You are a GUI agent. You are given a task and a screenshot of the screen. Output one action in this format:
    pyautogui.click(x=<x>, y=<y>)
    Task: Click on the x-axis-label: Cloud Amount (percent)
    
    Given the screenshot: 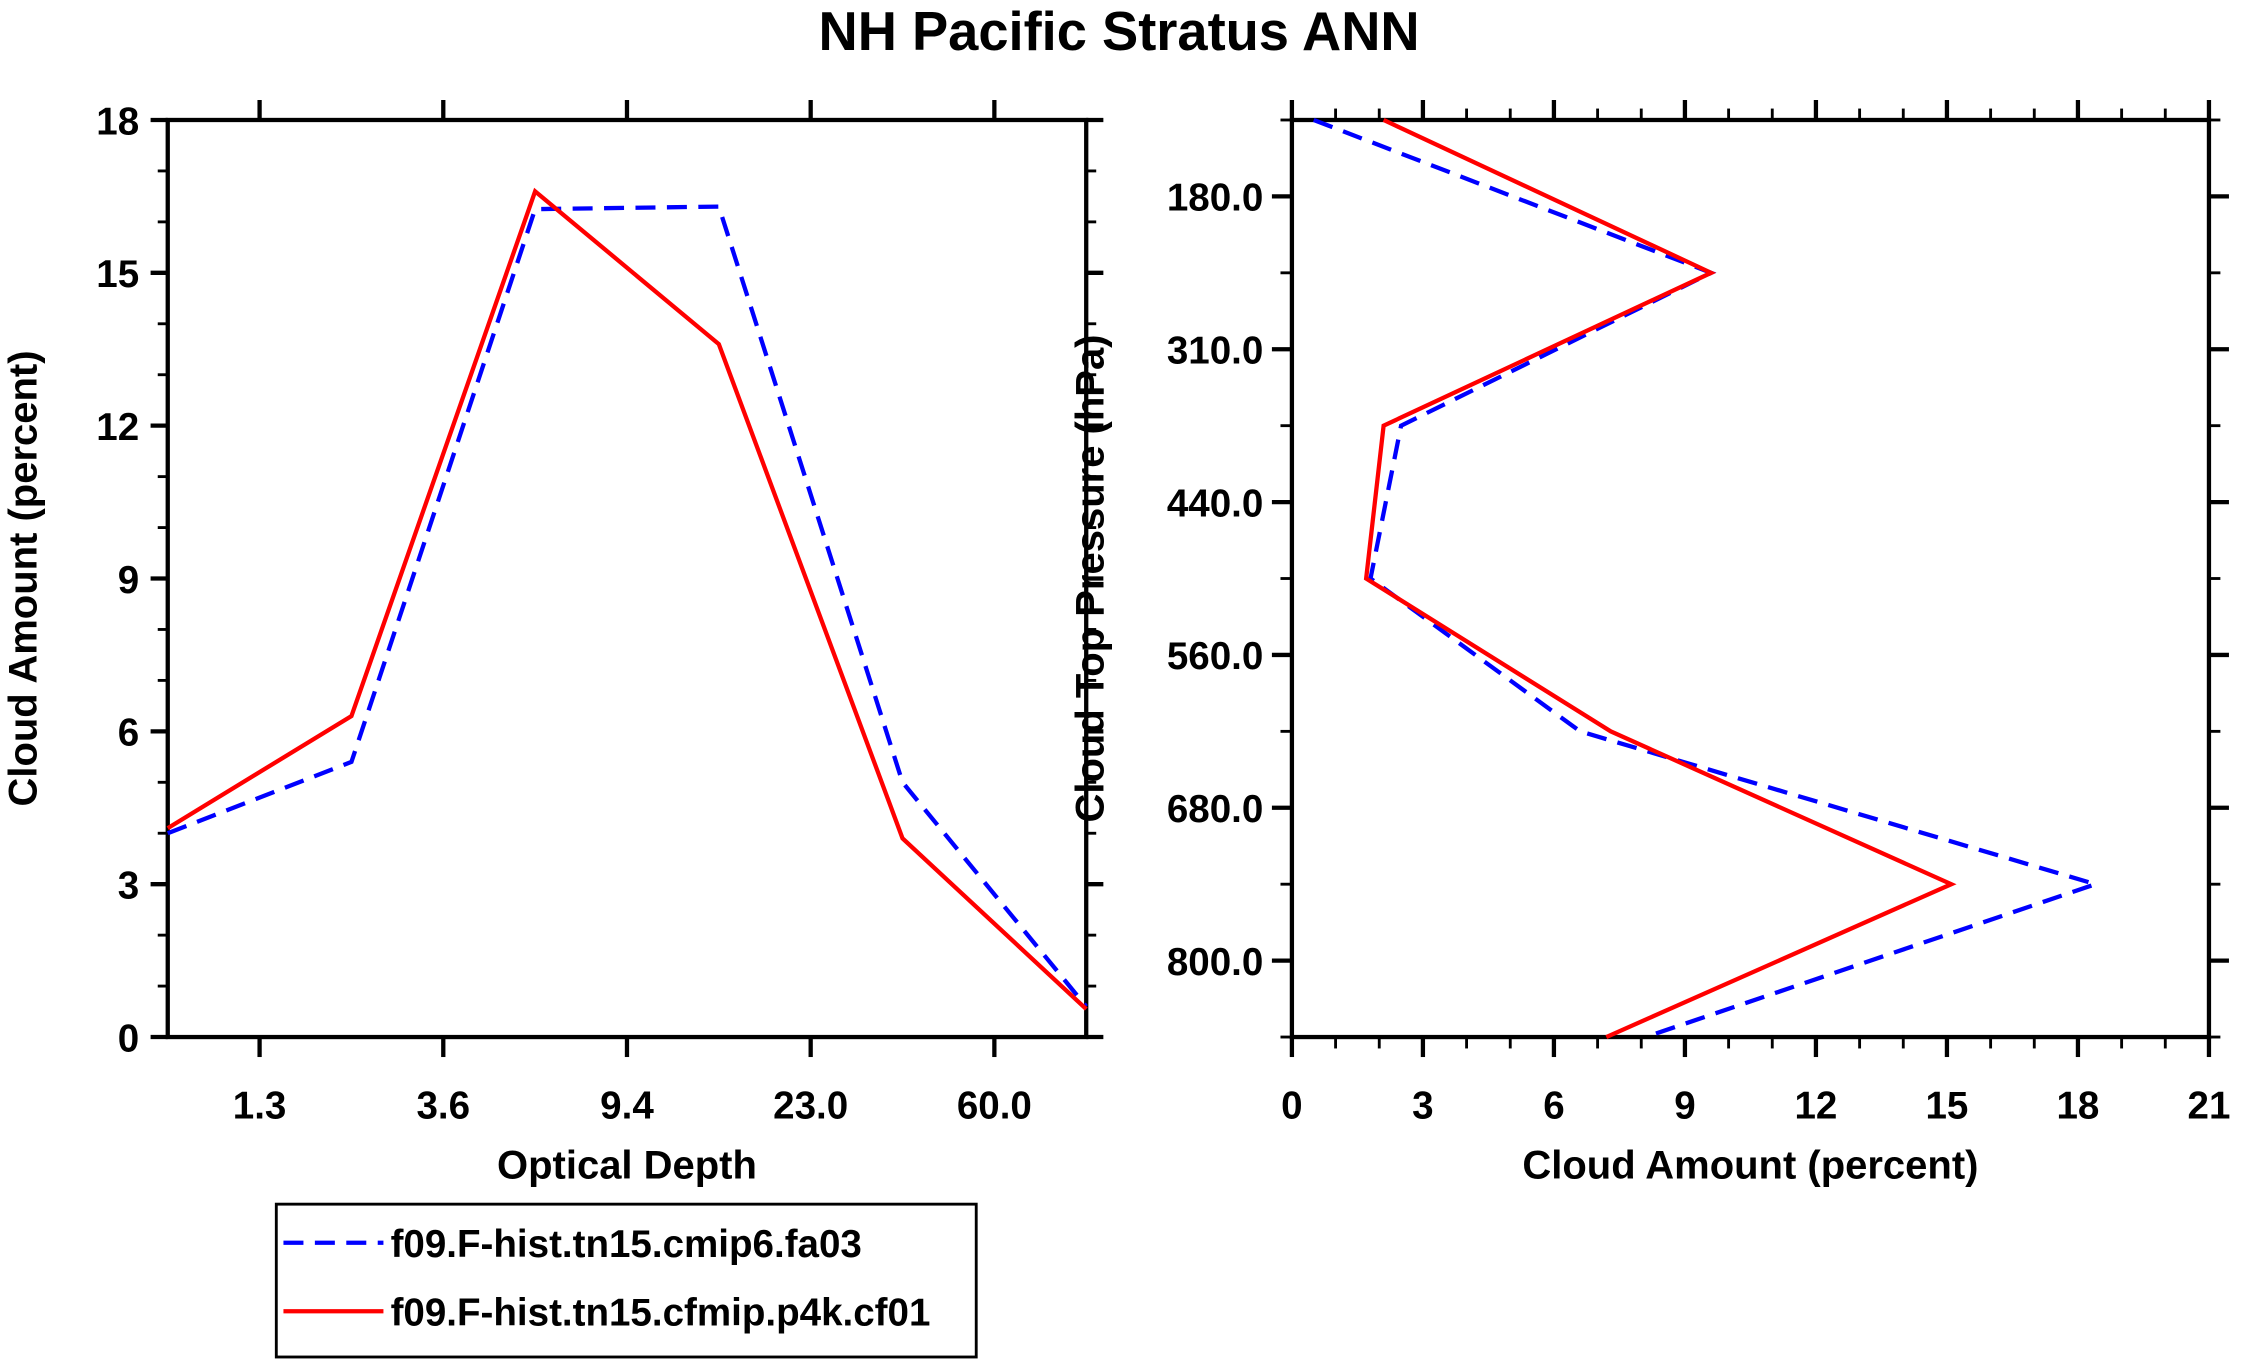 What is the action you would take?
    pyautogui.click(x=1750, y=1165)
    